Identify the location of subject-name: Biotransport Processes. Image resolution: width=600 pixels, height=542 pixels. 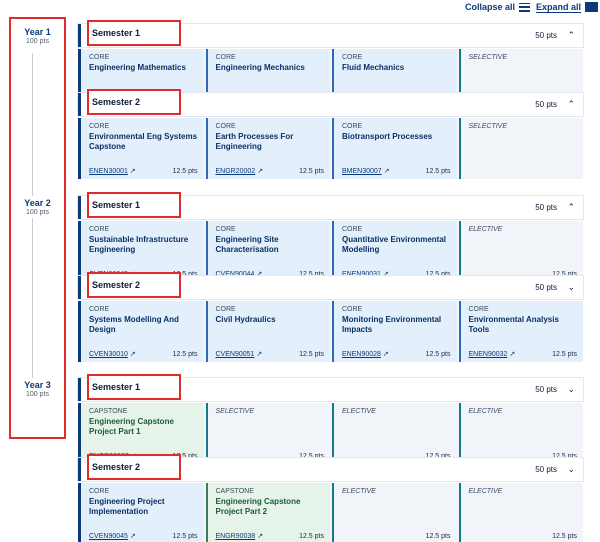
(387, 136).